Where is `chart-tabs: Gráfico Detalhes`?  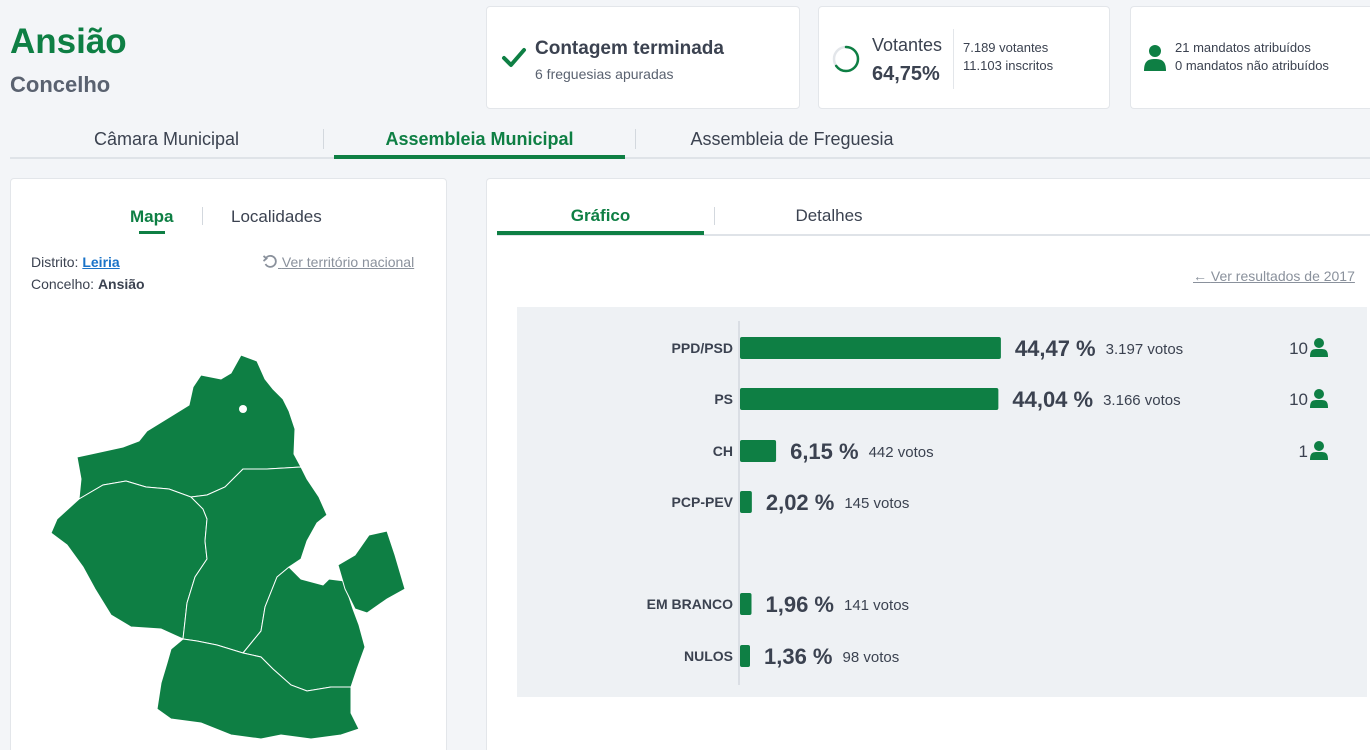
chart-tabs: Gráfico Detalhes is located at coordinates (933, 207).